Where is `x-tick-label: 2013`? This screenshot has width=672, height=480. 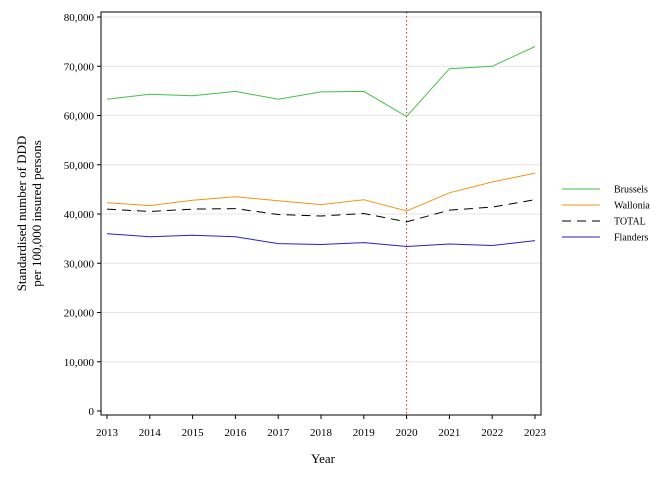 x-tick-label: 2013 is located at coordinates (107, 433).